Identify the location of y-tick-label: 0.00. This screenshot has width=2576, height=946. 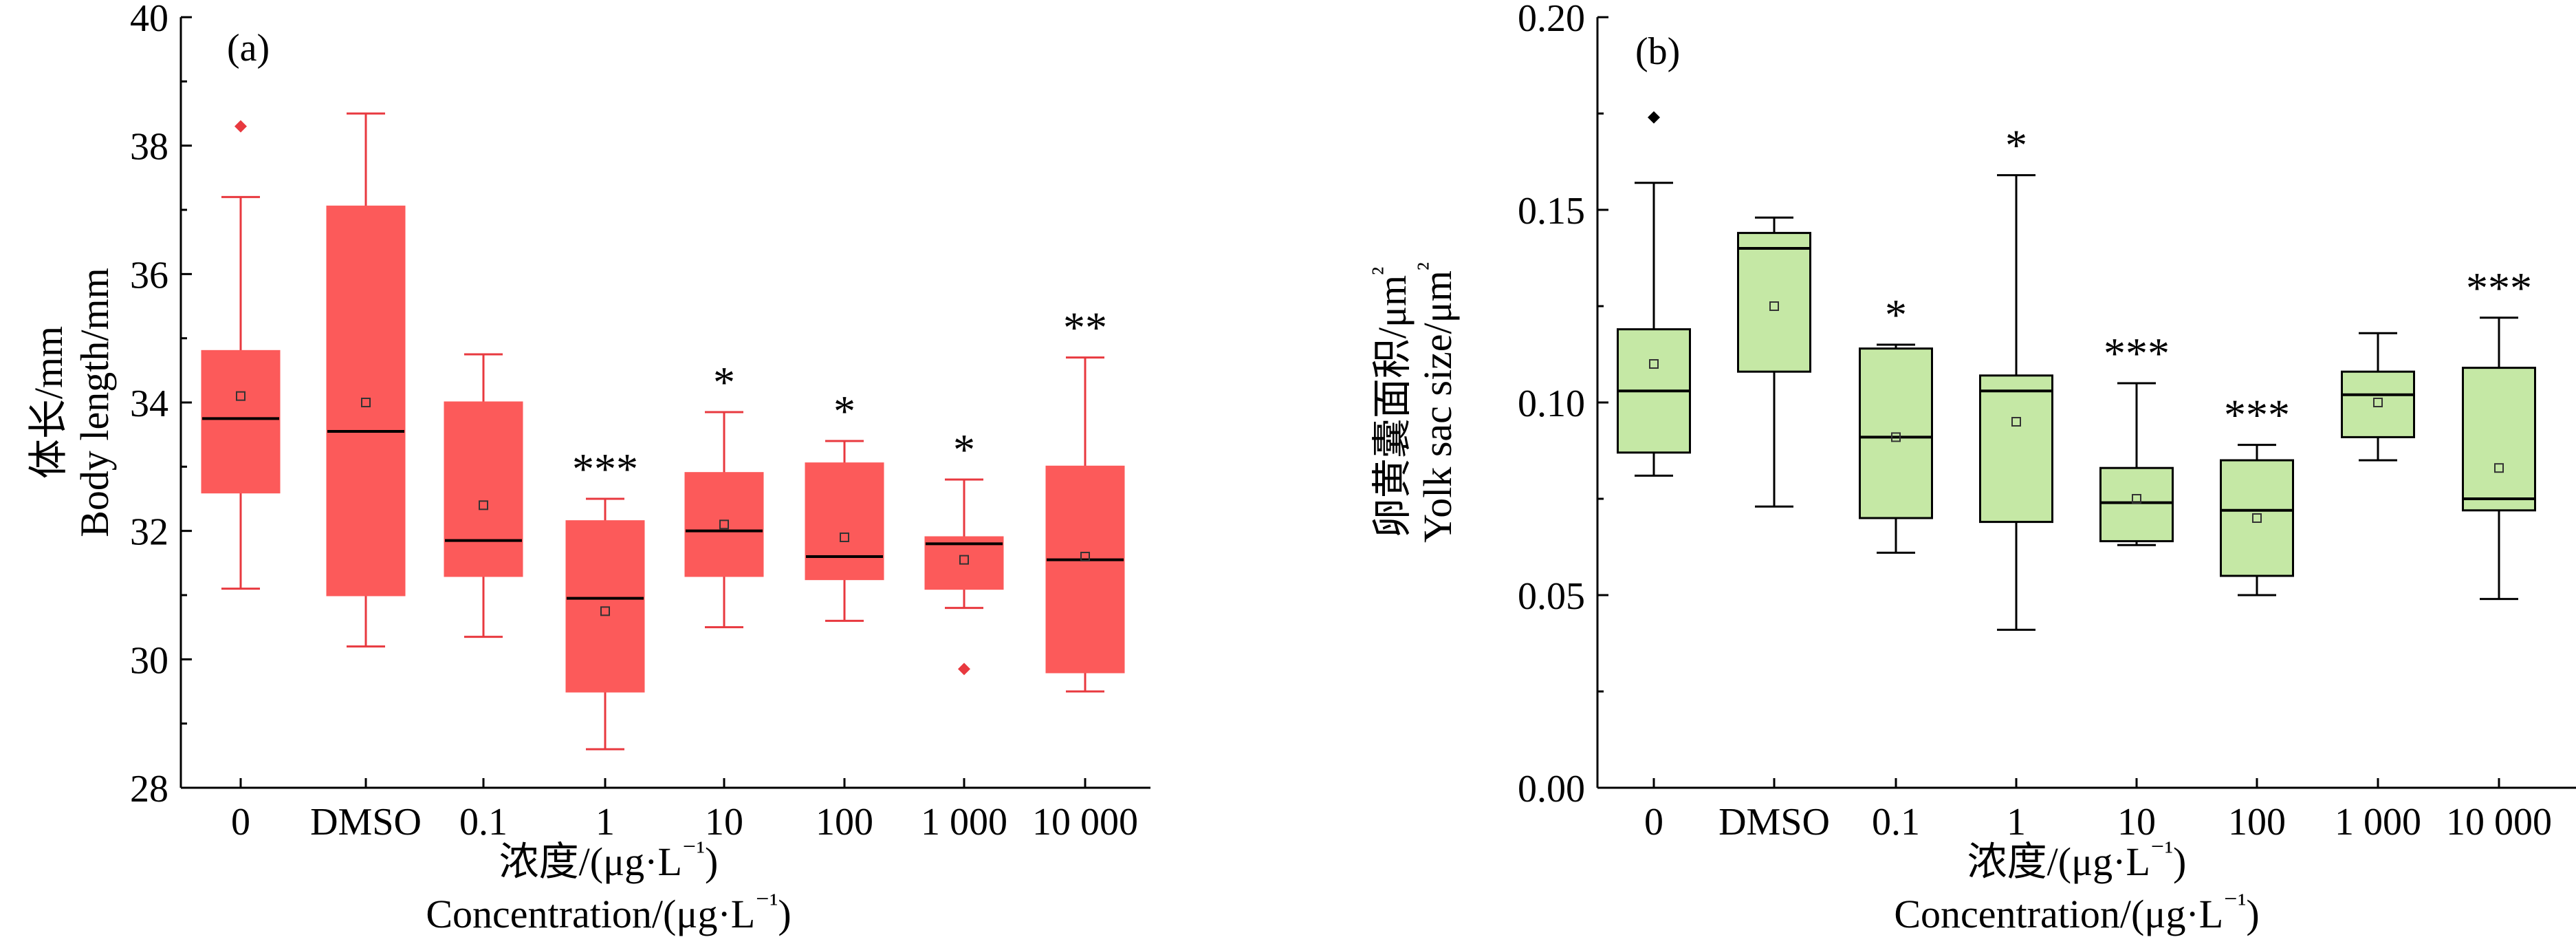
(1551, 789).